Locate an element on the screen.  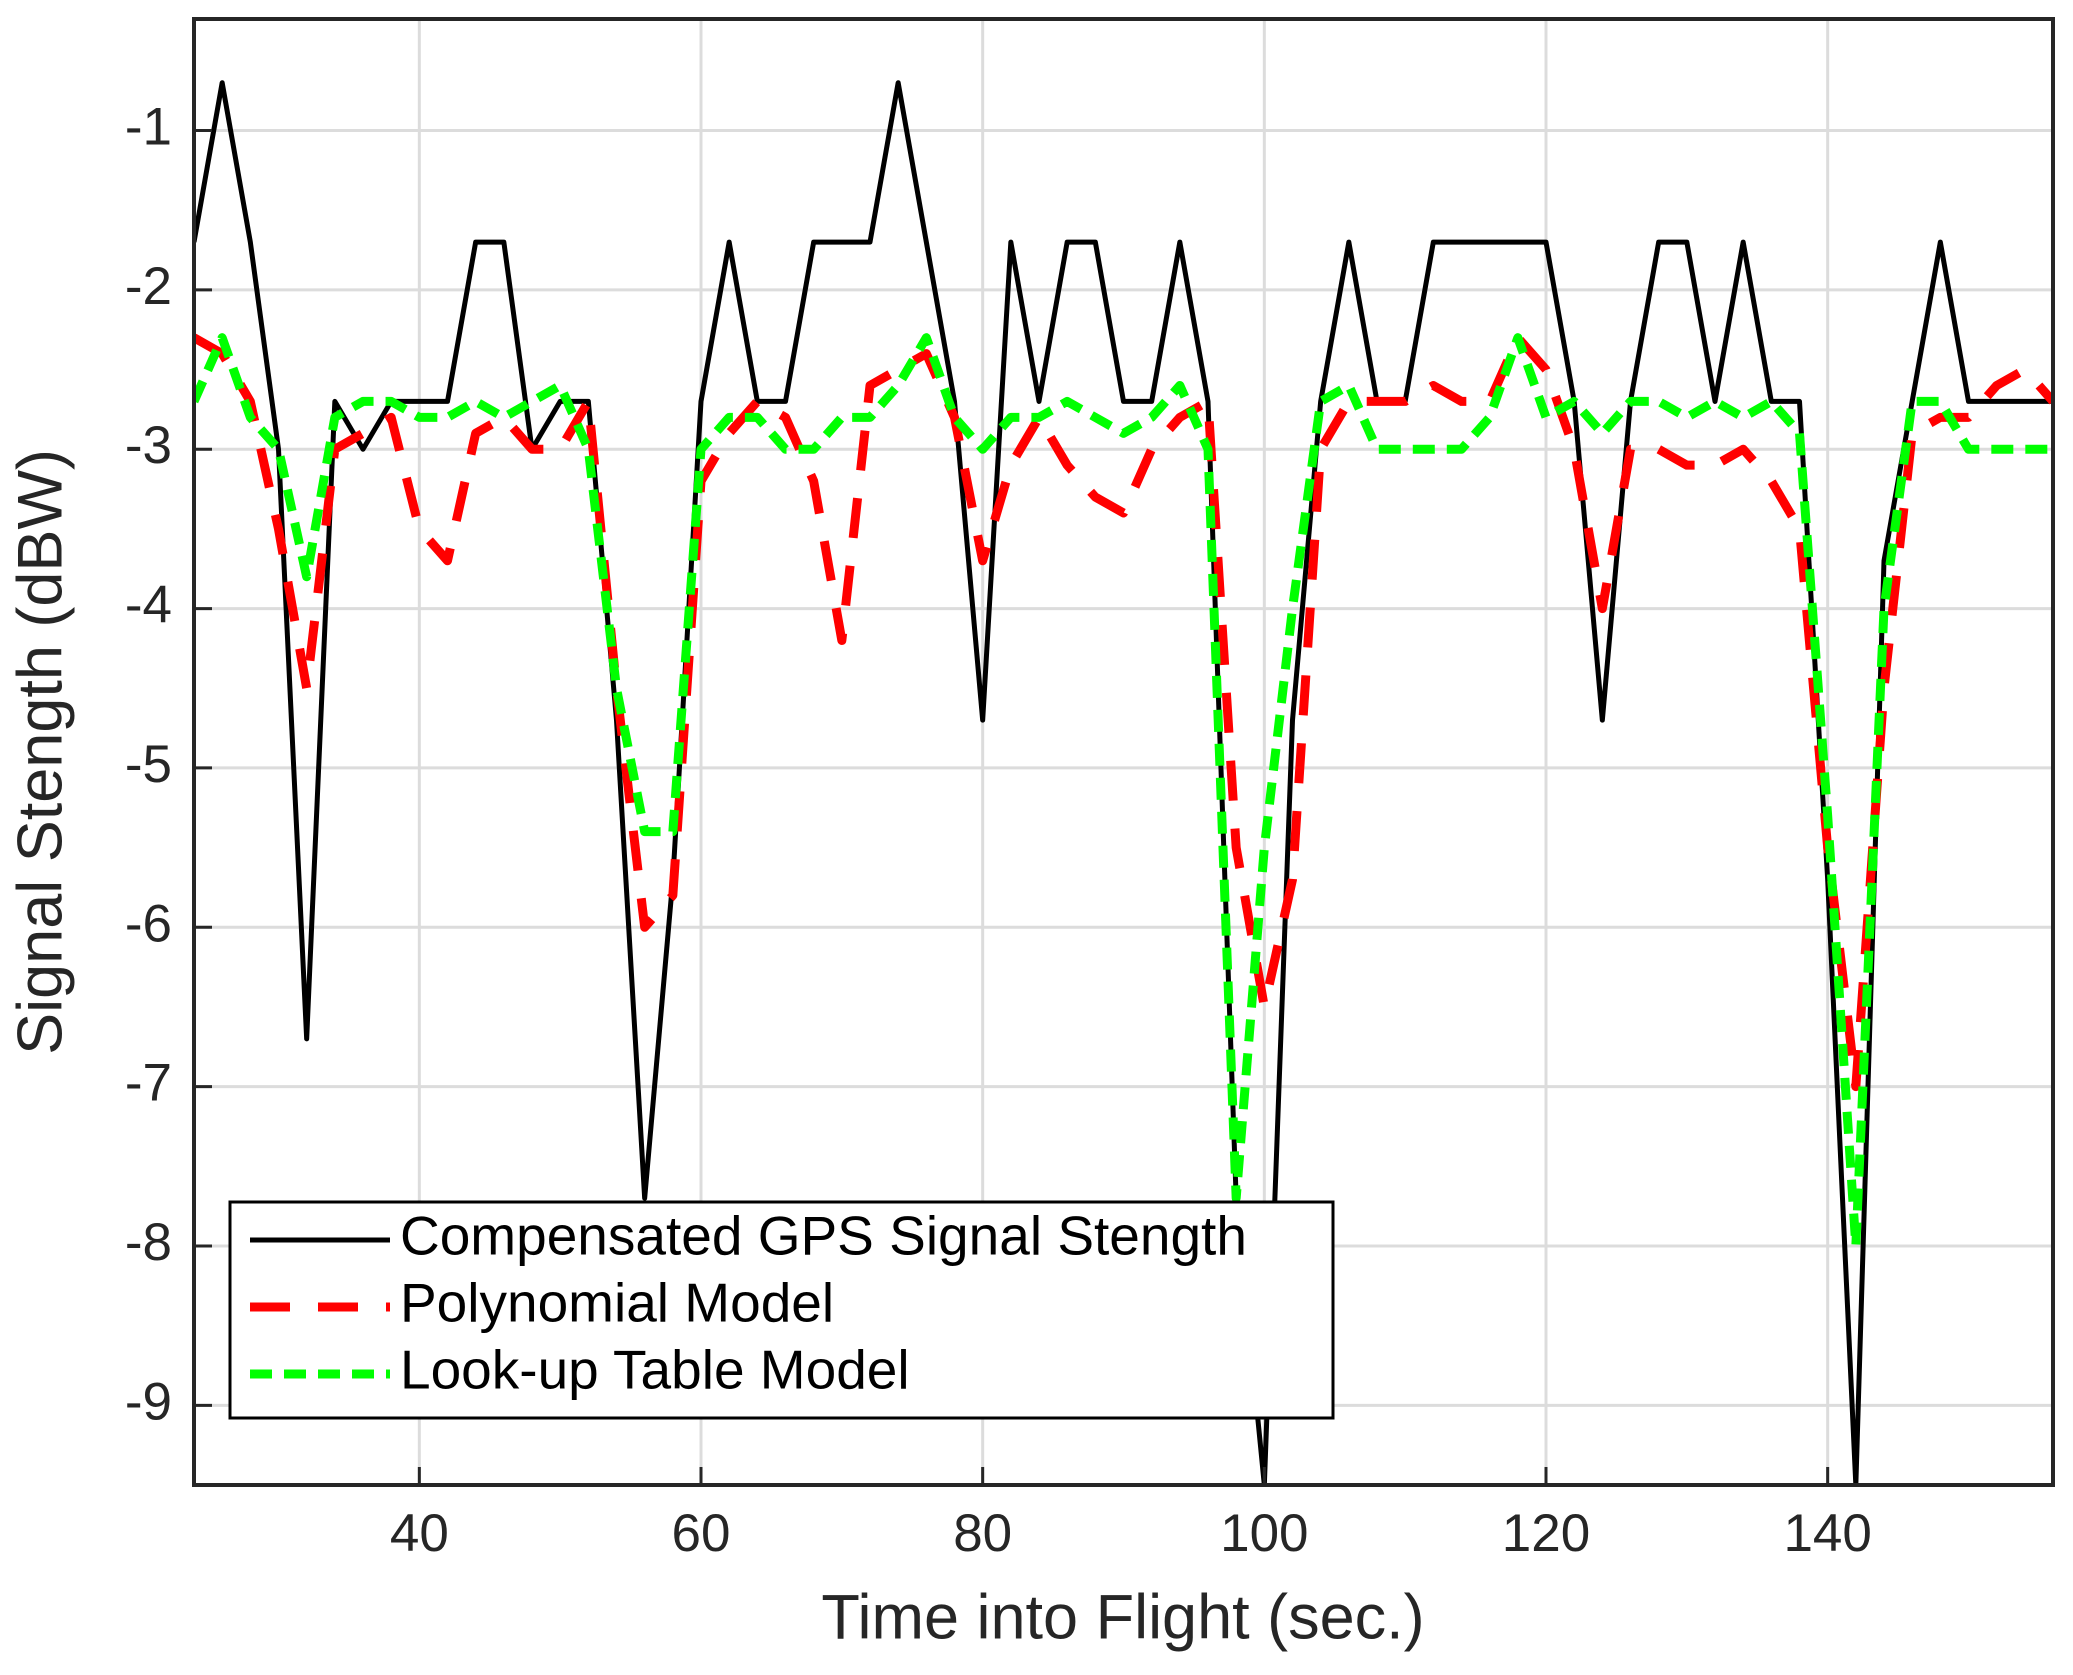
x-tick-label: 80 is located at coordinates (982, 1533).